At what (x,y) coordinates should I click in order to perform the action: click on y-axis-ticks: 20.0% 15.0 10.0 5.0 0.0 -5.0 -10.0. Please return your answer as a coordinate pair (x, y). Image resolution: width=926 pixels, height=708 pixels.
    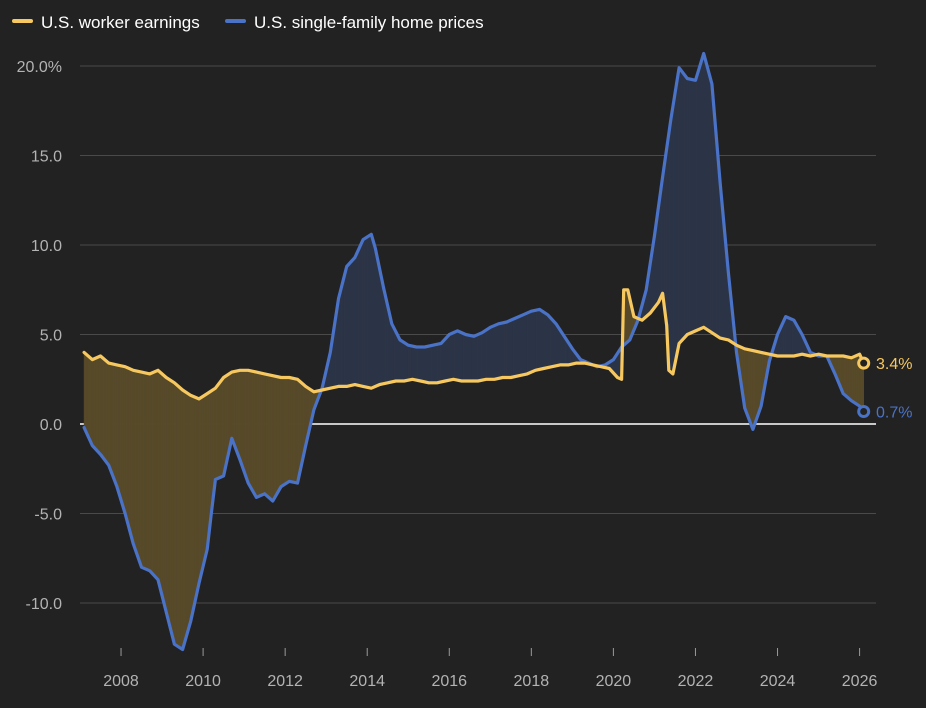
    Looking at the image, I should click on (39, 336).